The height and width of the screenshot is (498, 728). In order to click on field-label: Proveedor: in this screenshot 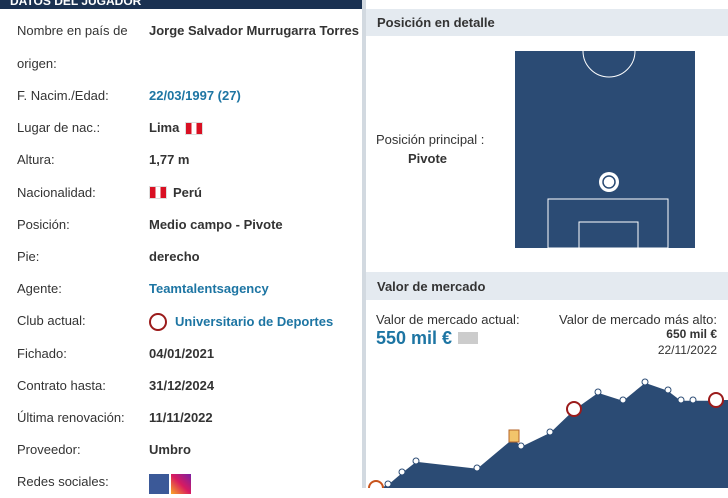, I will do `click(49, 450)`.